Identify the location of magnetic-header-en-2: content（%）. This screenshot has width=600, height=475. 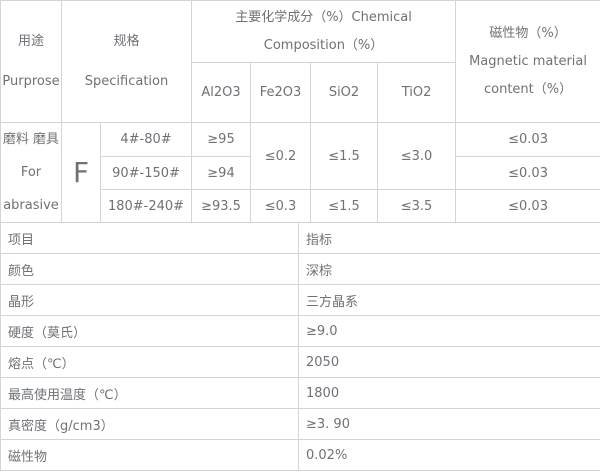
(528, 89).